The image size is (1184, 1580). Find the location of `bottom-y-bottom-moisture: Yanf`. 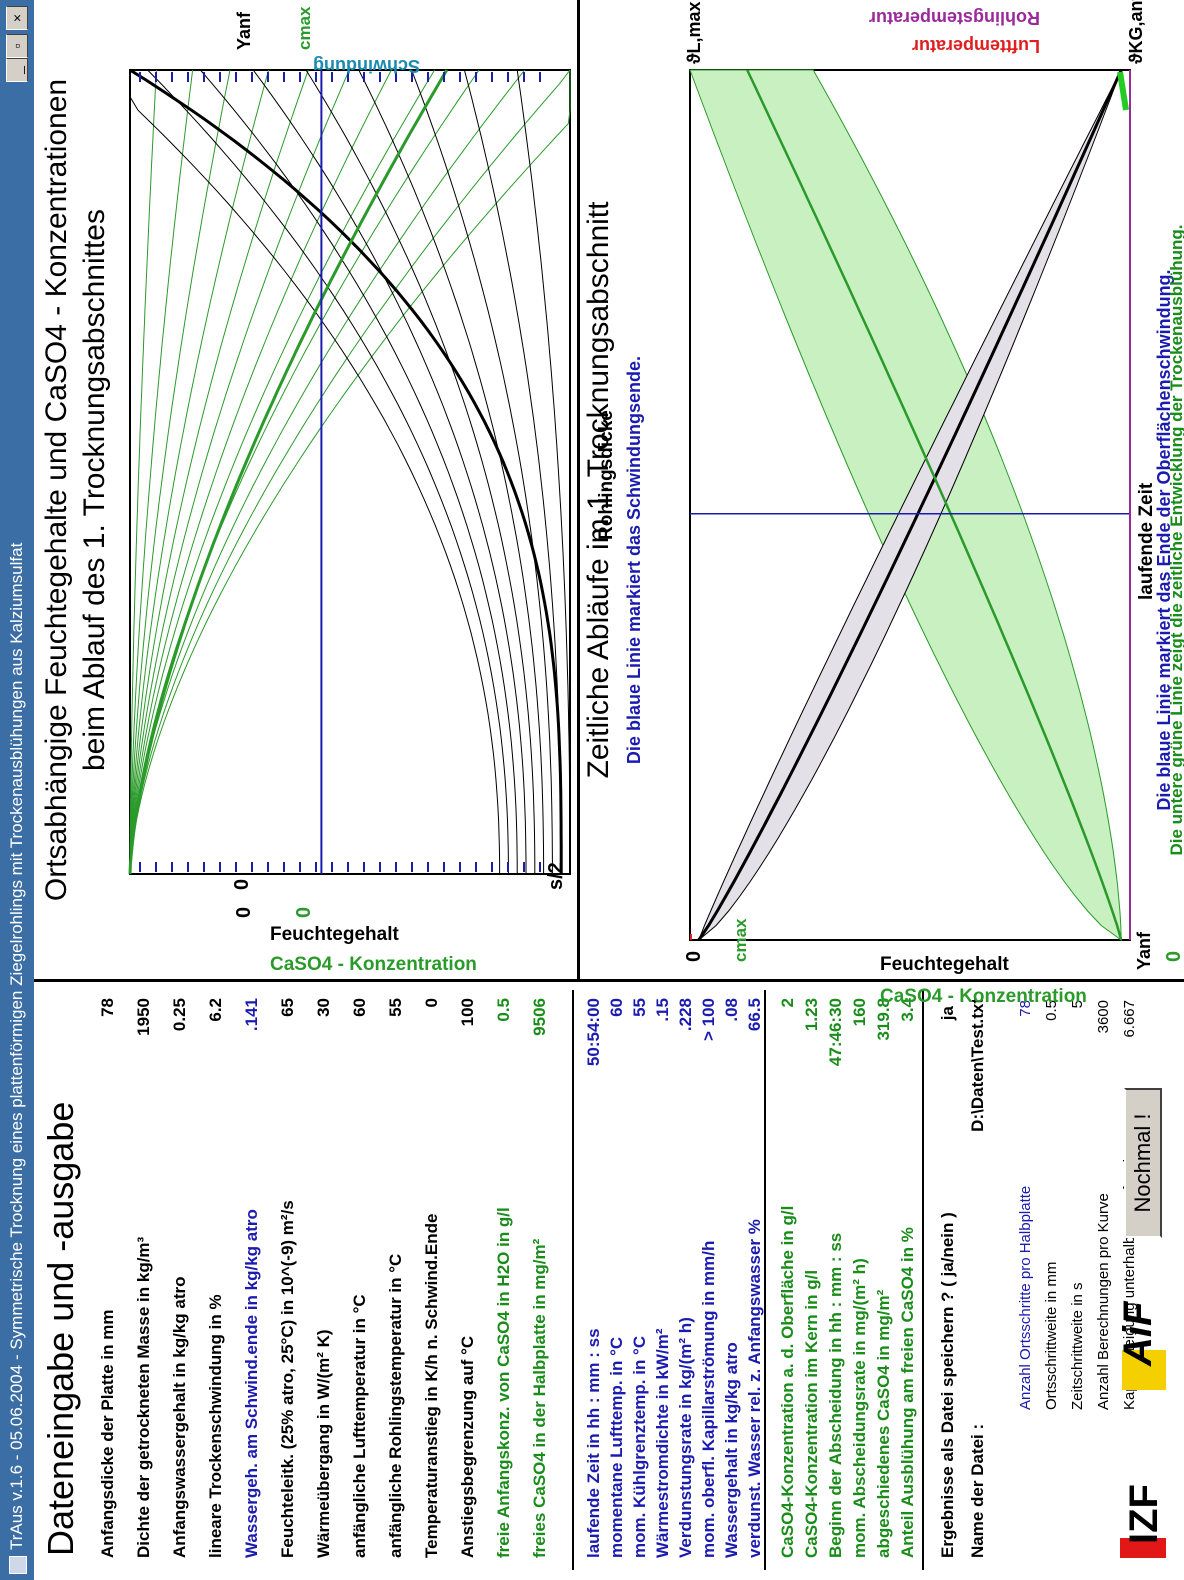

bottom-y-bottom-moisture: Yanf is located at coordinates (1144, 950).